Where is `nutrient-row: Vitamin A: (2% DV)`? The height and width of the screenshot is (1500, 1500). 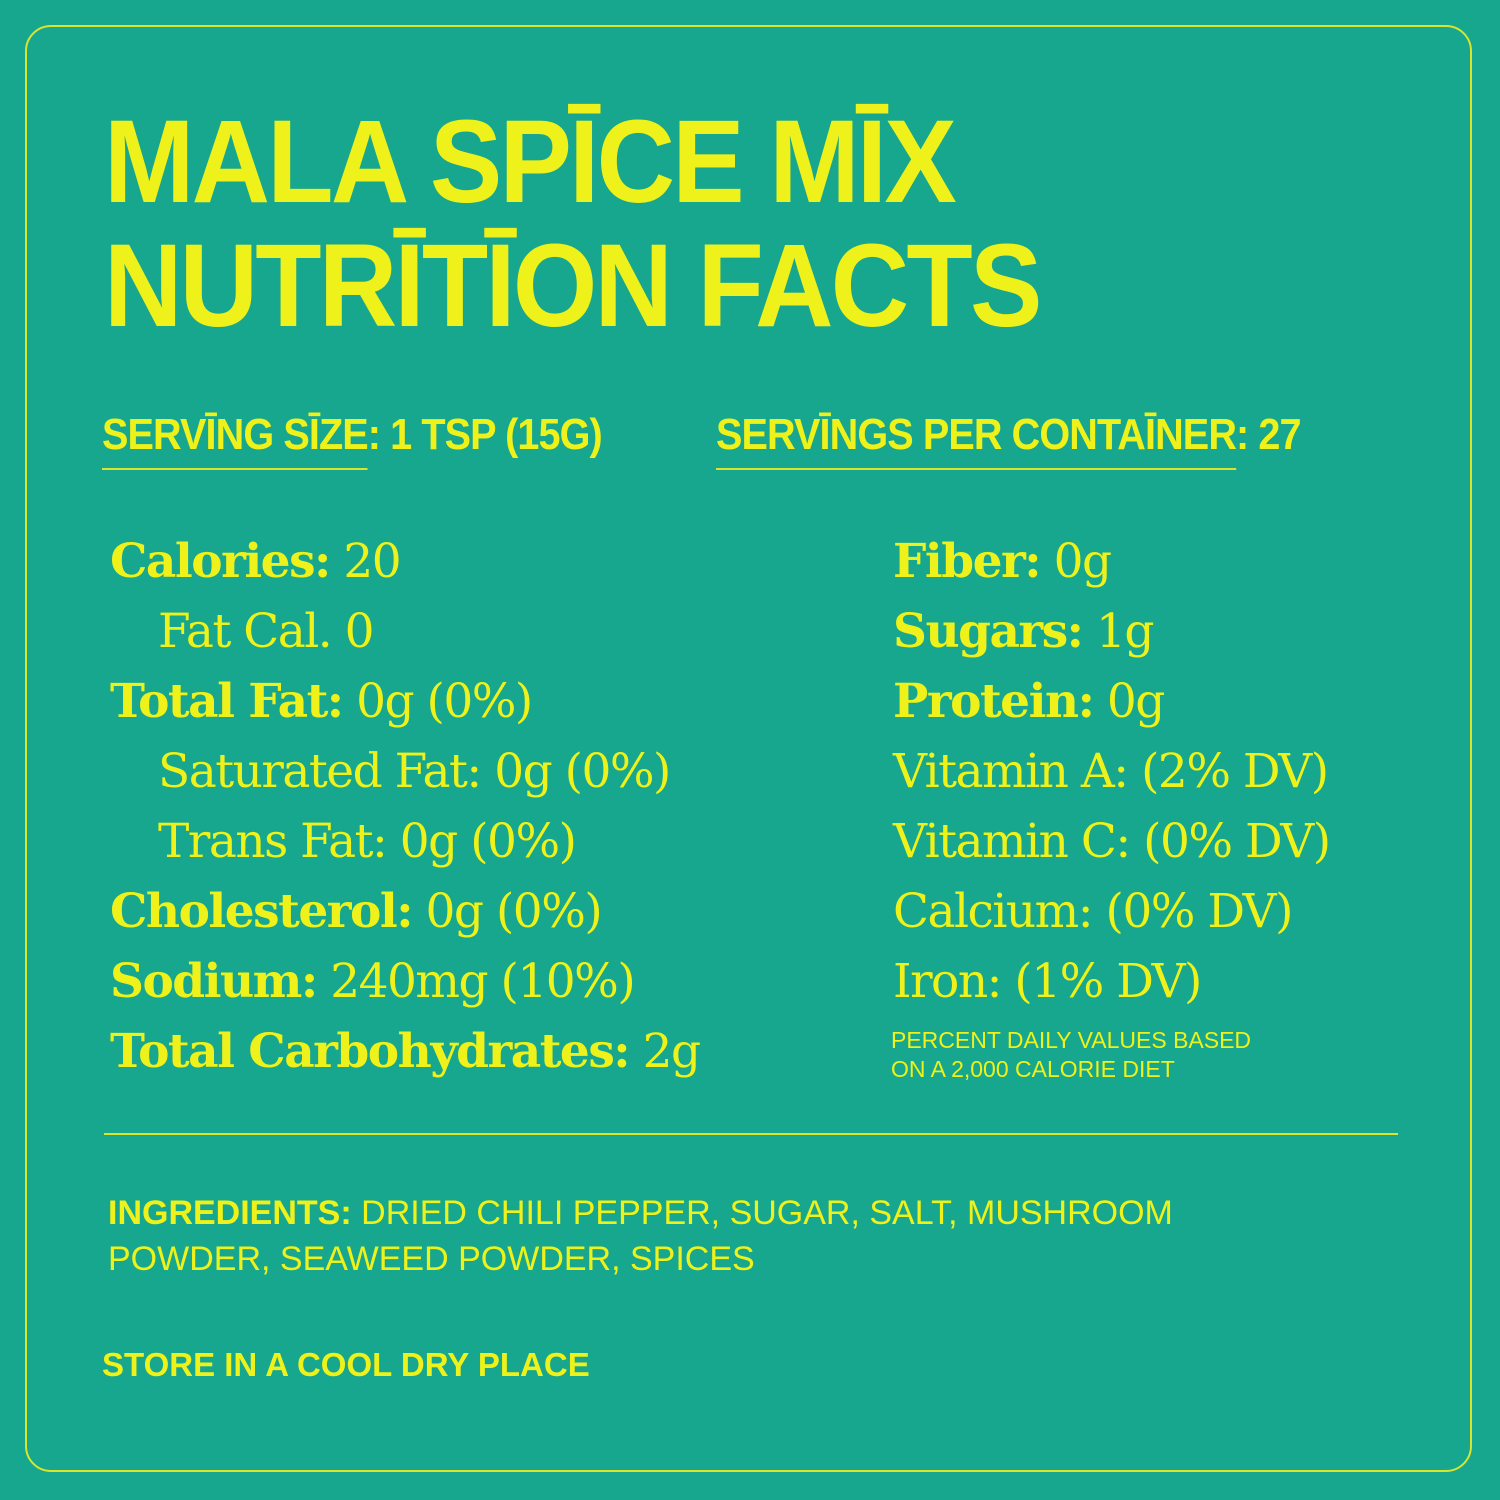
nutrient-row: Vitamin A: (2% DV) is located at coordinates (1111, 772).